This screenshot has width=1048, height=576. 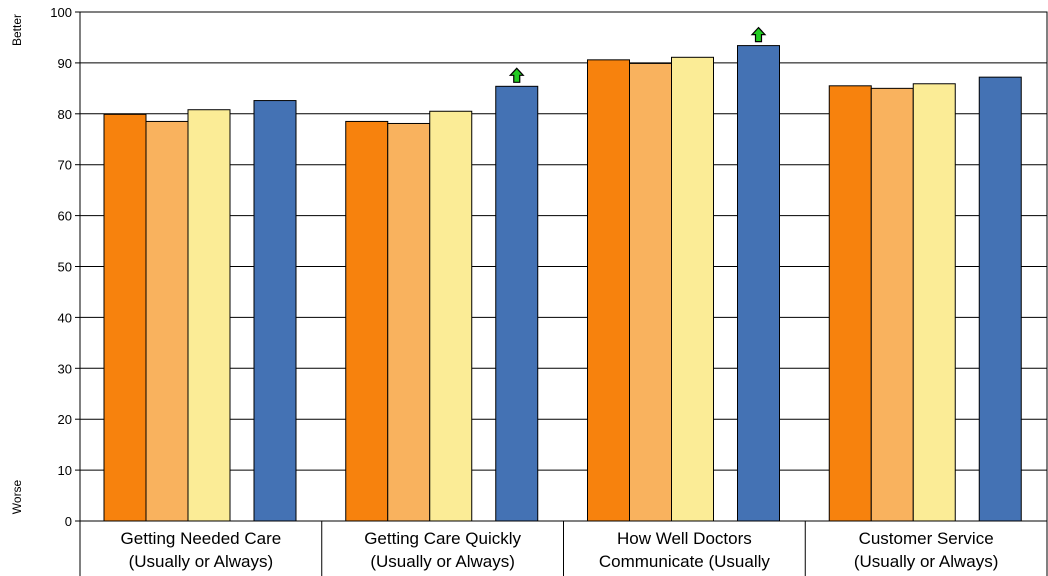 I want to click on y-tick-label: 20, so click(x=65, y=419).